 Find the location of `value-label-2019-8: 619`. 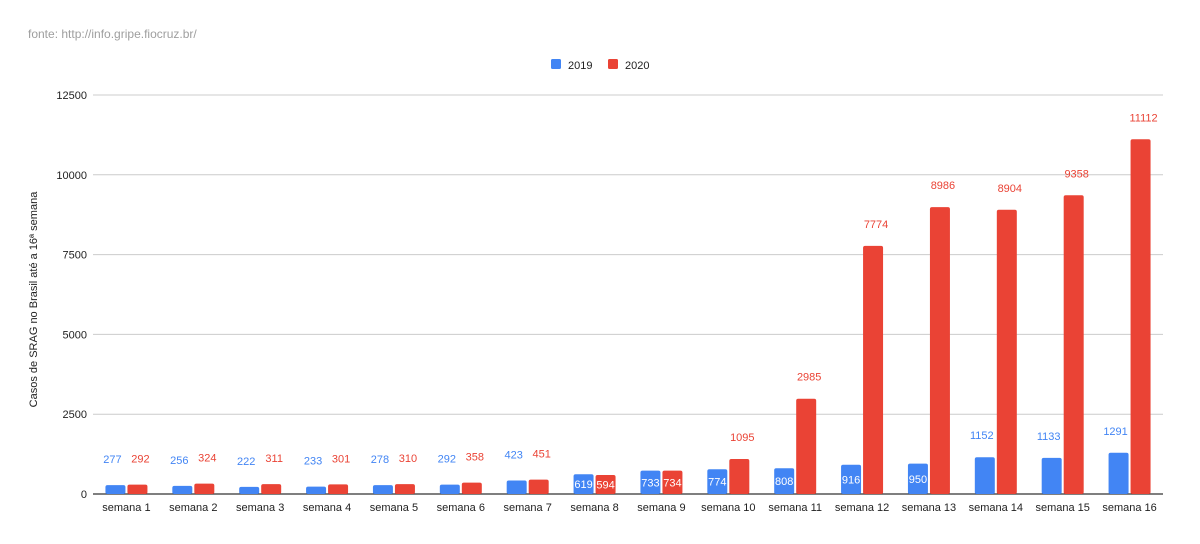

value-label-2019-8: 619 is located at coordinates (583, 485).